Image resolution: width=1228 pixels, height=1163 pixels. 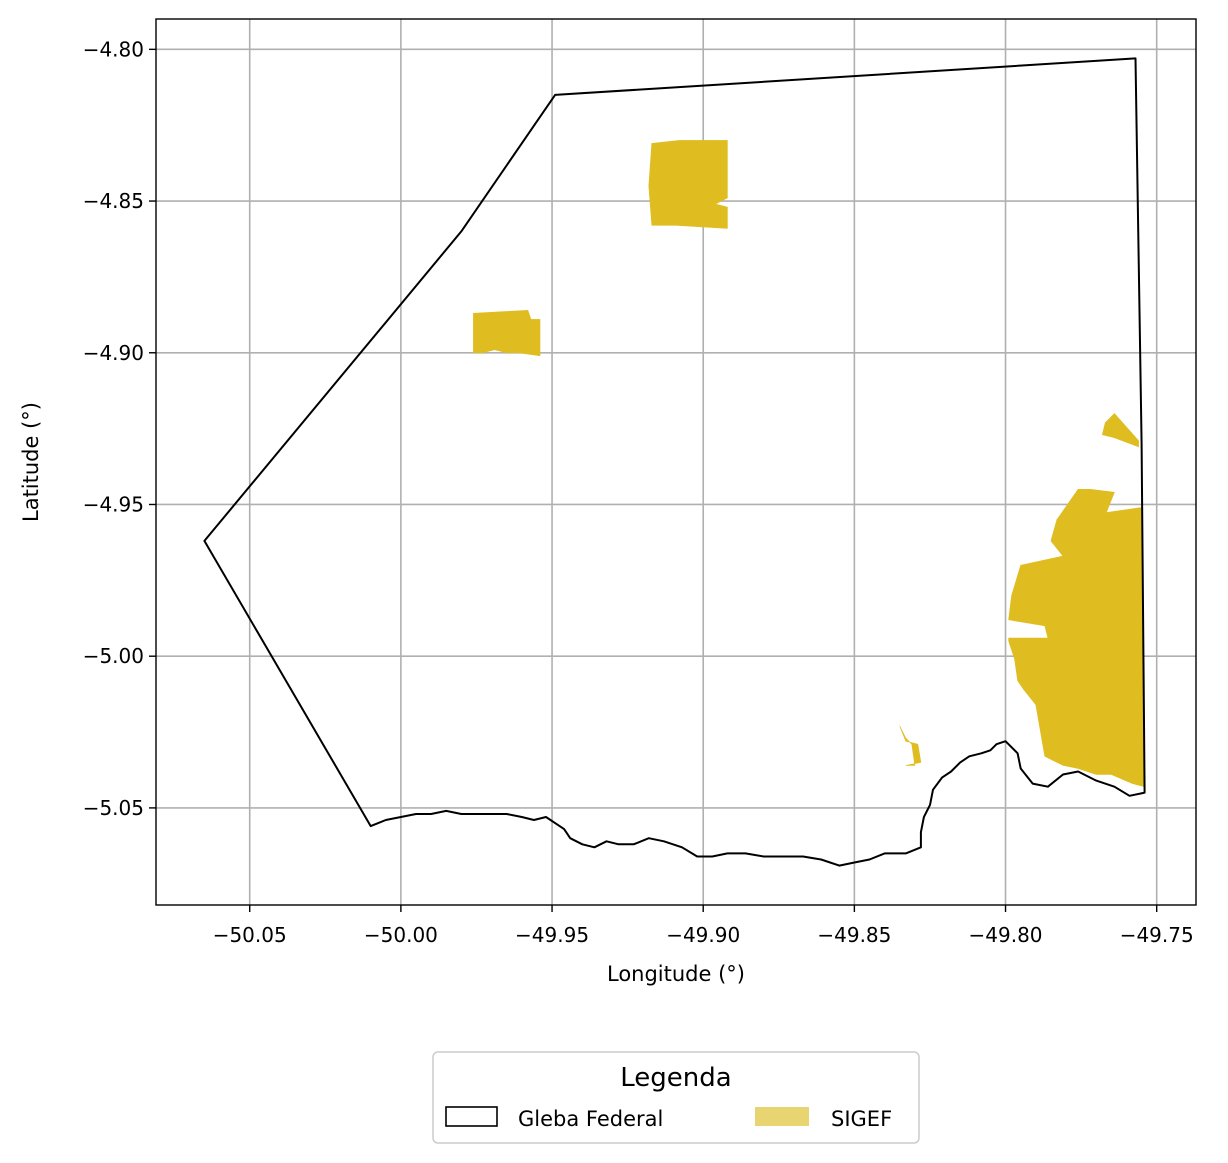 I want to click on x-axis-label: Longitude (°), so click(x=676, y=974).